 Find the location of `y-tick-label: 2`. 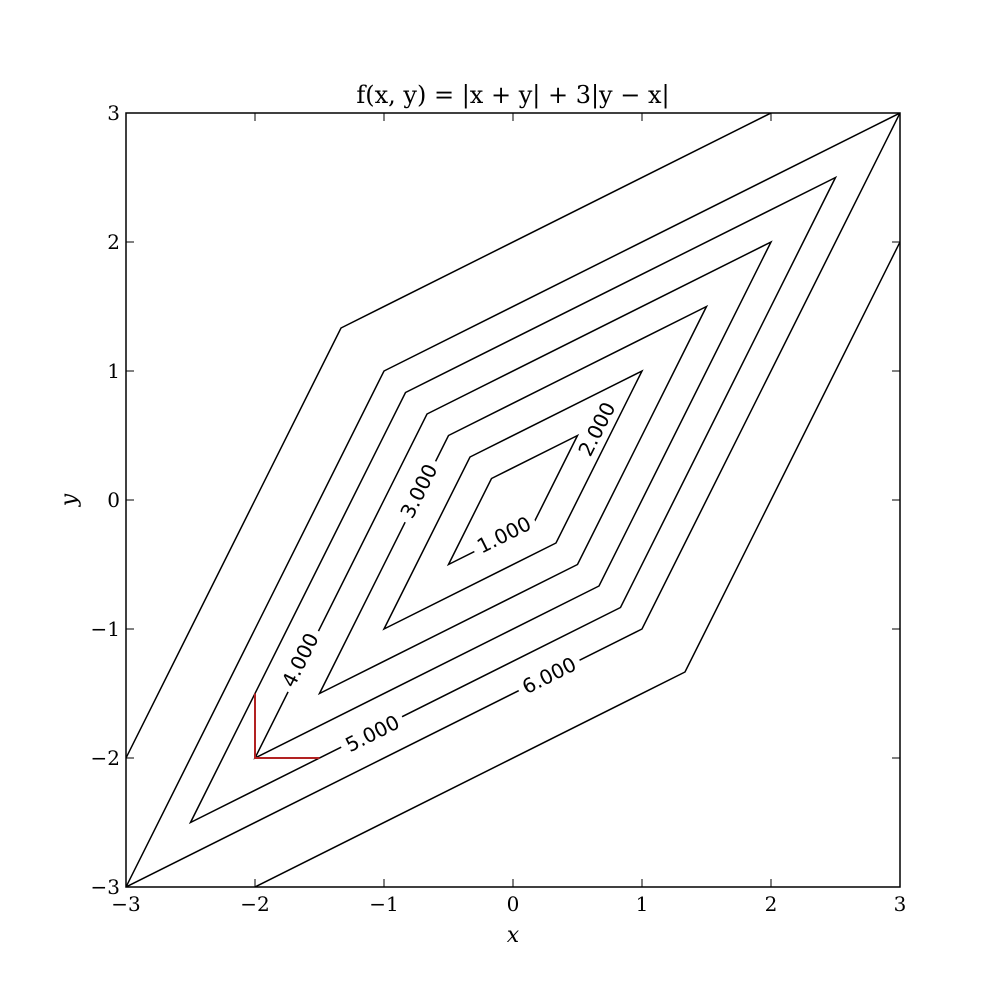

y-tick-label: 2 is located at coordinates (113, 242).